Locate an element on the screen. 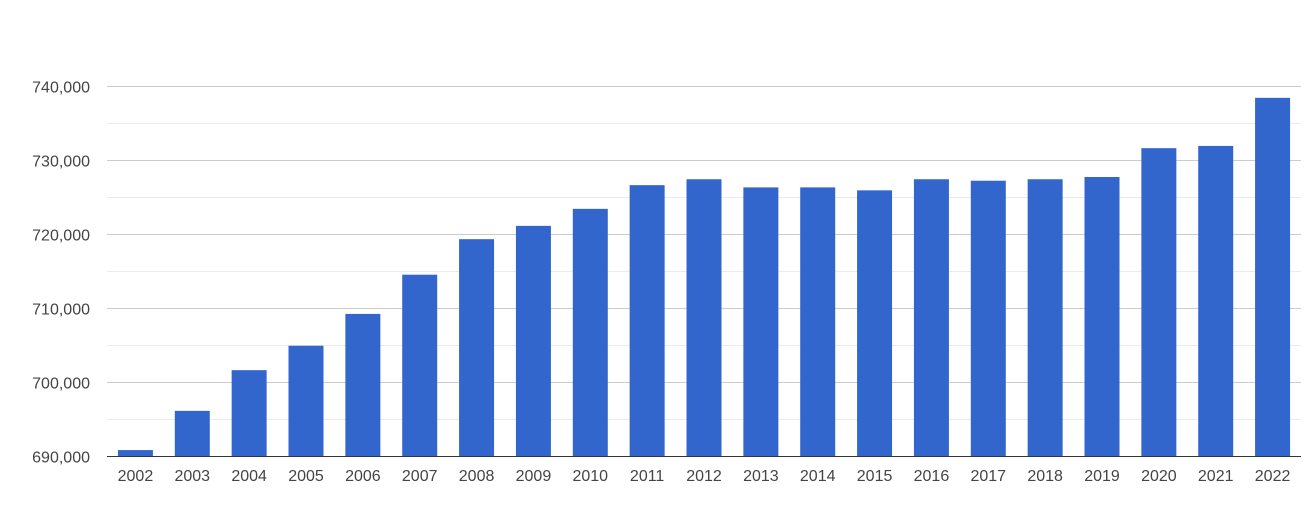  y-tick-label: 720,000 is located at coordinates (61, 236).